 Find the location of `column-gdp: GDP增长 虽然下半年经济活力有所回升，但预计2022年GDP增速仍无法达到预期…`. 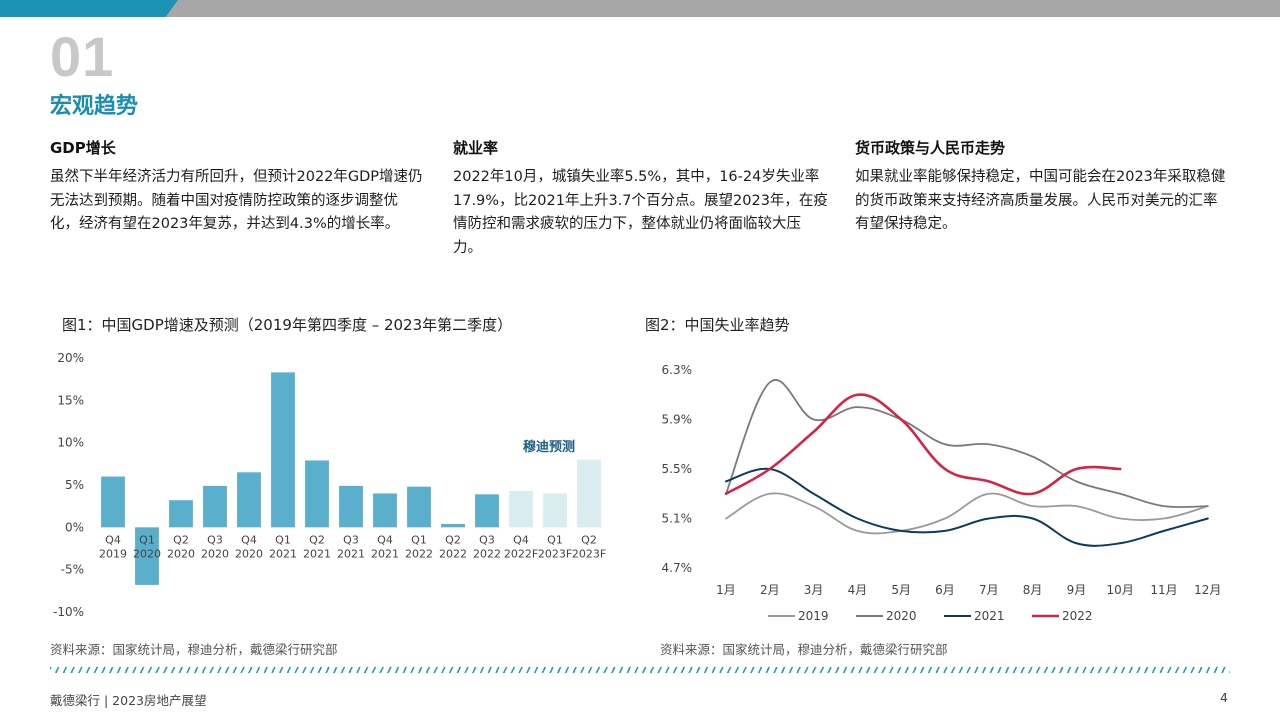

column-gdp: GDP增长 虽然下半年经济活力有所回升，但预计2022年GDP增速仍无法达到预期… is located at coordinates (237, 187).